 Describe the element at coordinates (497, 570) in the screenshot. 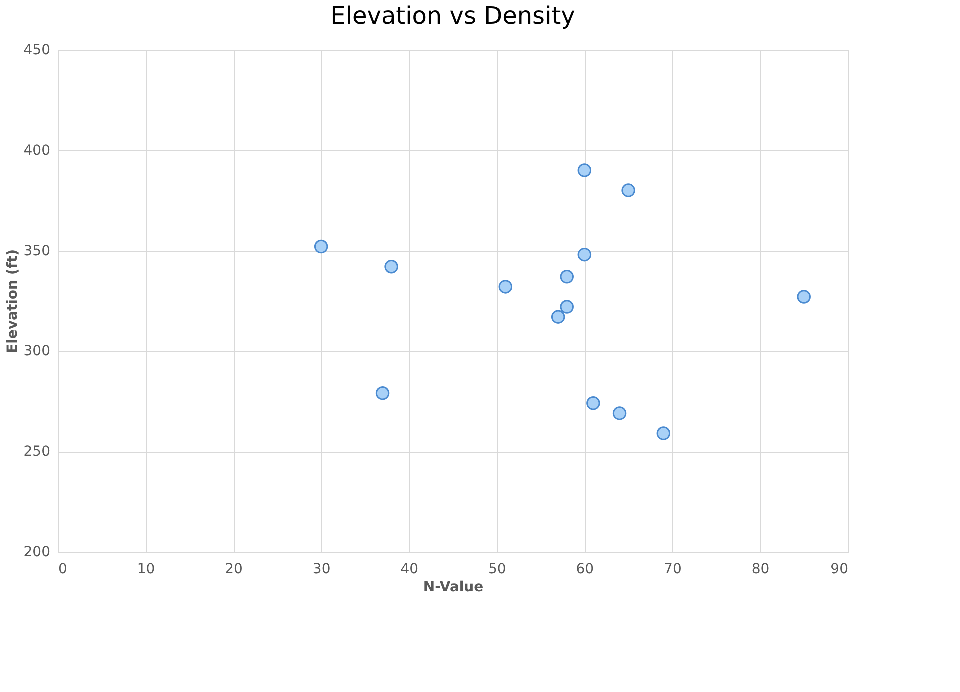

I see `x-tick-label: 50` at that location.